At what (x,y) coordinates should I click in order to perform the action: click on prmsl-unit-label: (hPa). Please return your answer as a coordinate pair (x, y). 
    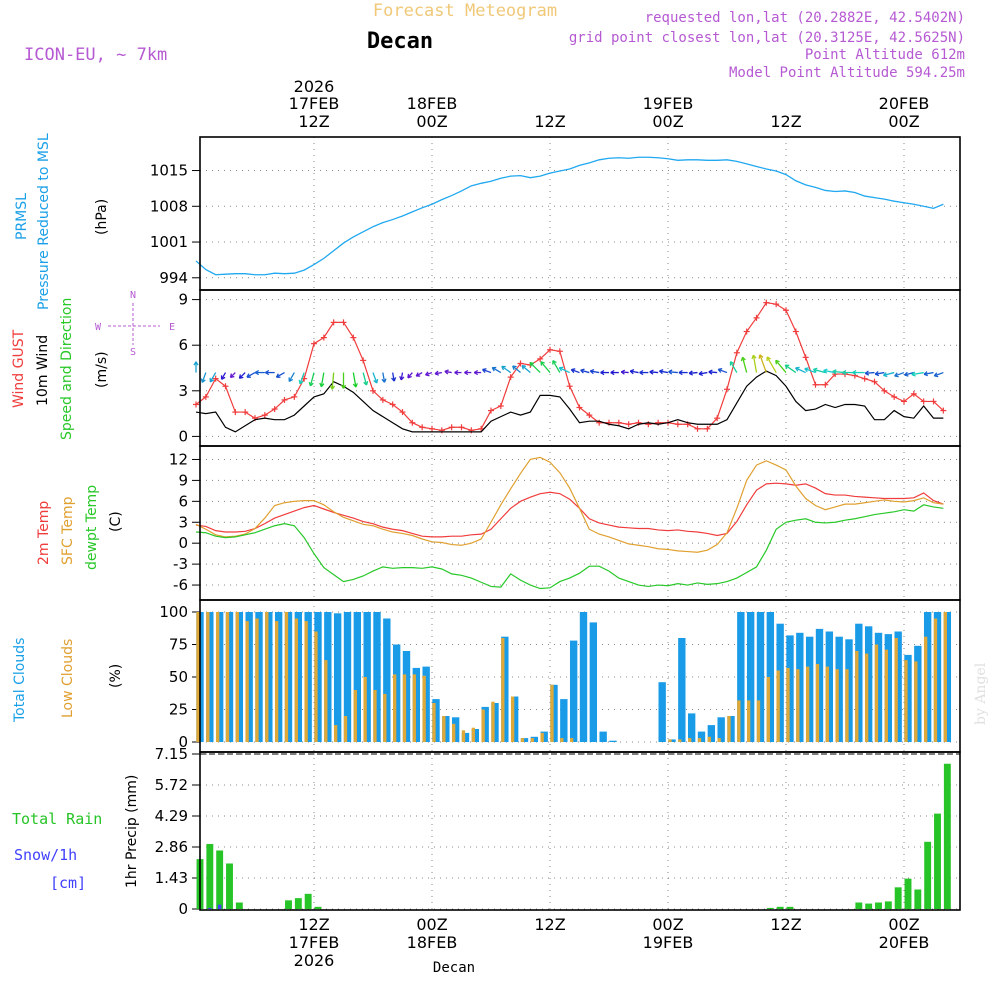
    Looking at the image, I should click on (102, 217).